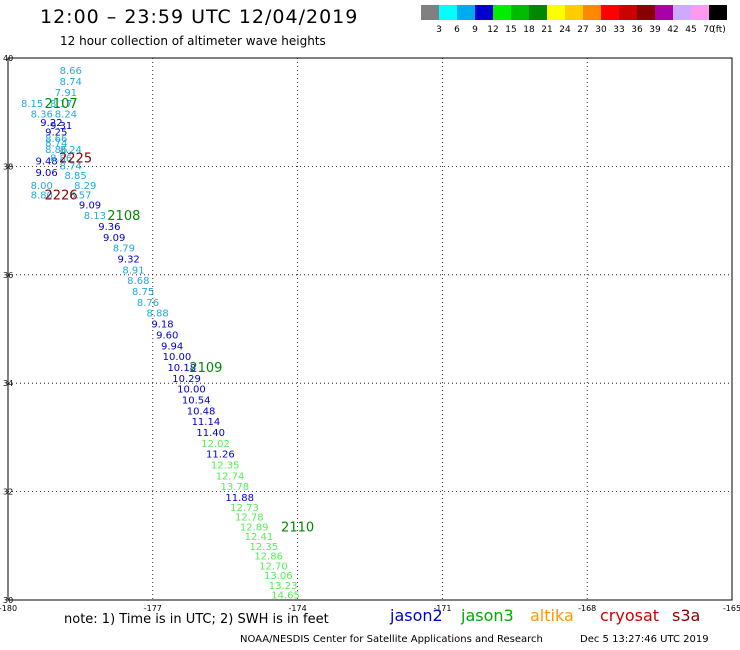 The image size is (740, 650). Describe the element at coordinates (582, 30) in the screenshot. I see `colorbar-tick-label: 27` at that location.